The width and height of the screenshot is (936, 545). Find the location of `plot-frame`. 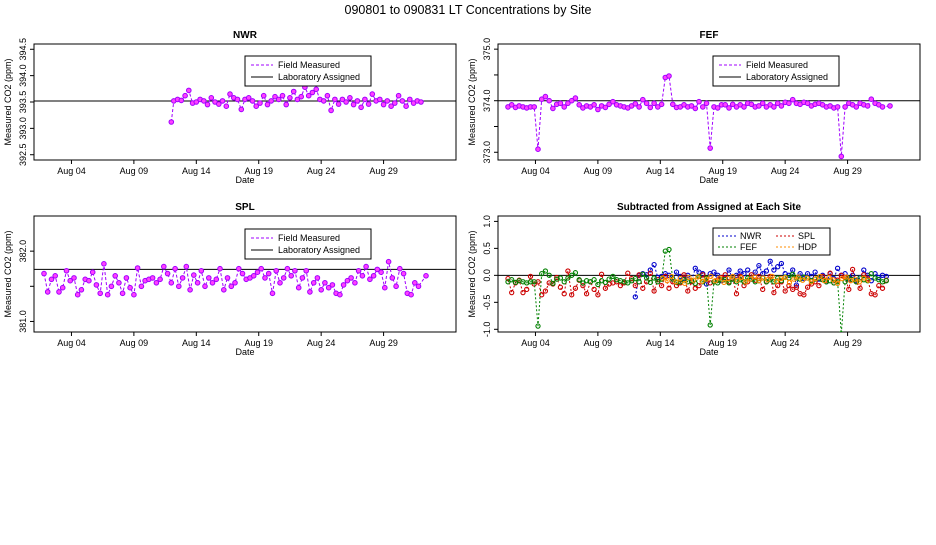

plot-frame is located at coordinates (245, 274).